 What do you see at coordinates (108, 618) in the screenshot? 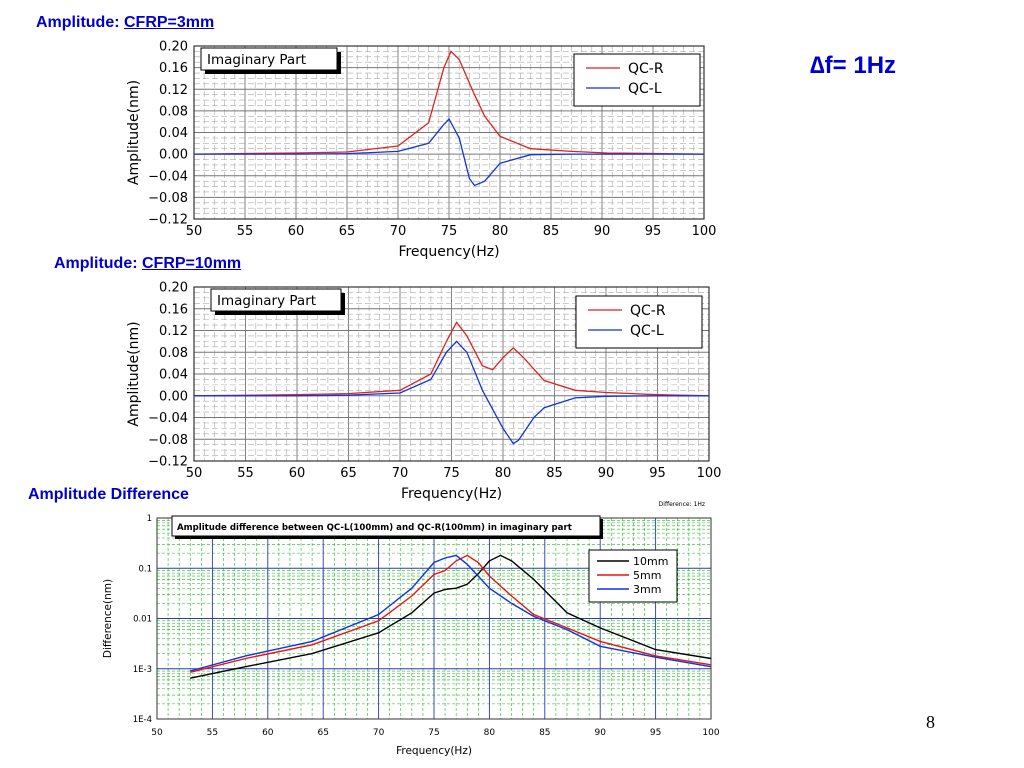
I see `y-axis-title: Difference(nm)` at bounding box center [108, 618].